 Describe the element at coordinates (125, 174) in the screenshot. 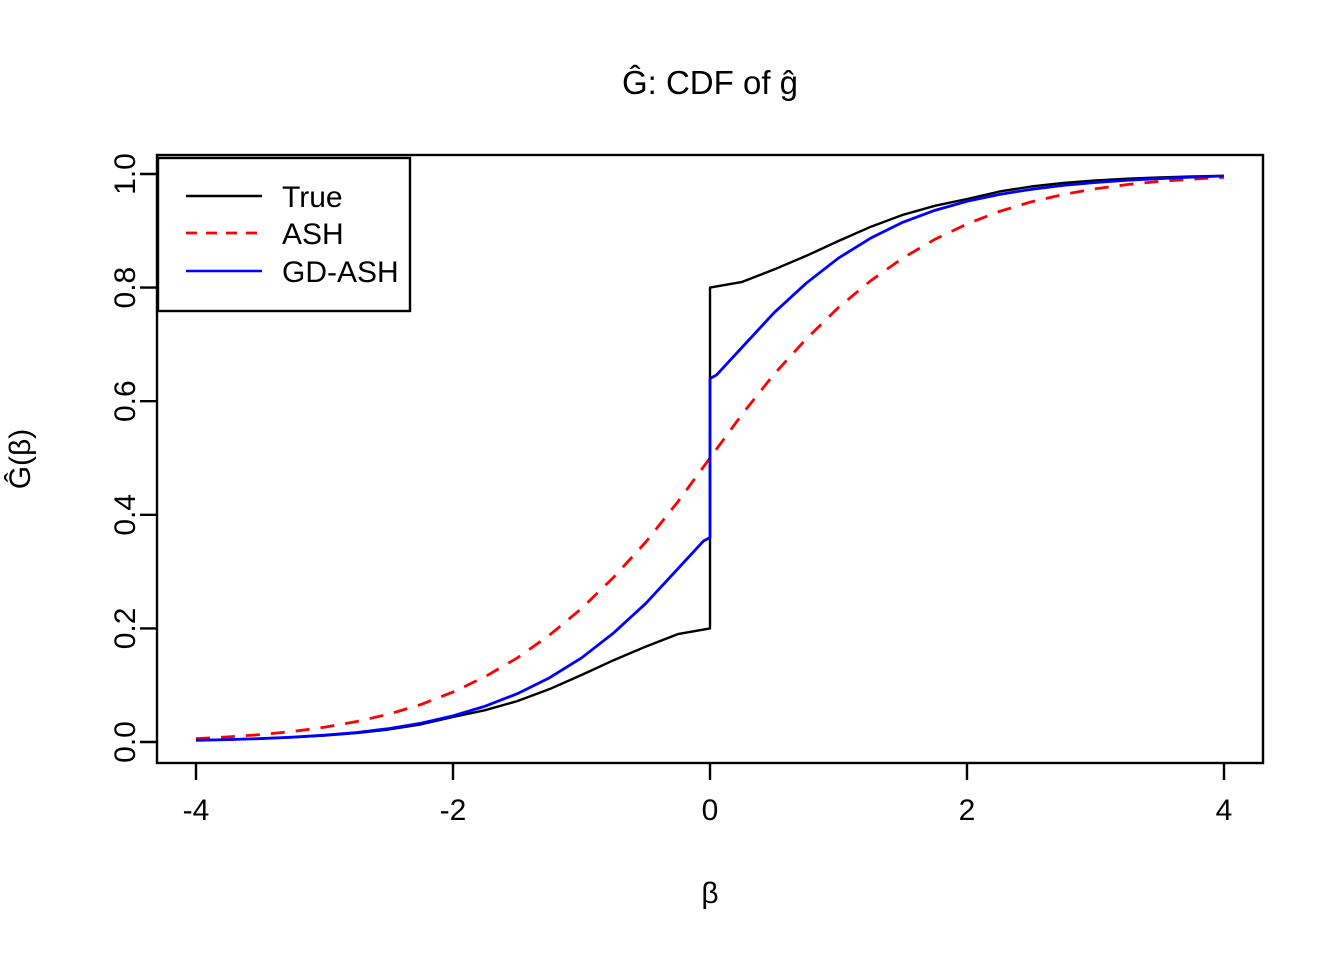

I see `y-tick-label: 1.0` at that location.